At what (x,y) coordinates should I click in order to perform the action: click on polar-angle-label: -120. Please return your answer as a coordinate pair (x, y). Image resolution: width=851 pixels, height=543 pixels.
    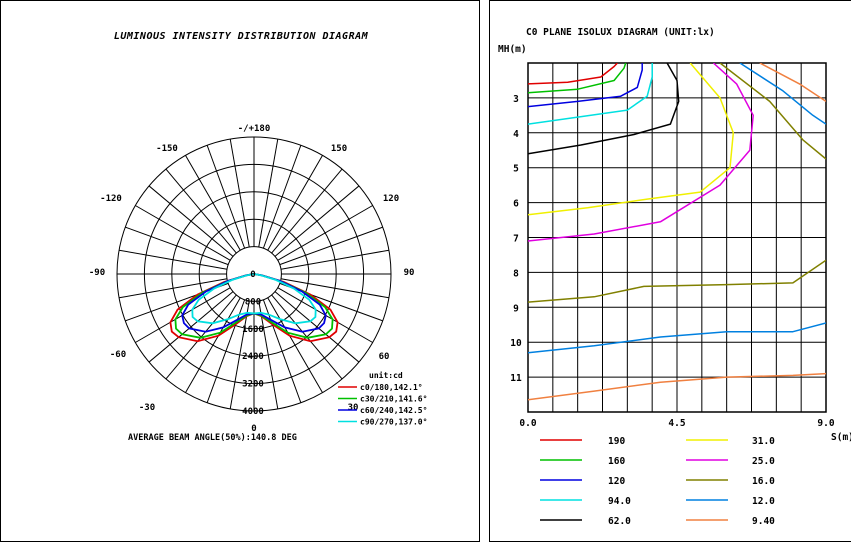
    Looking at the image, I should click on (111, 199).